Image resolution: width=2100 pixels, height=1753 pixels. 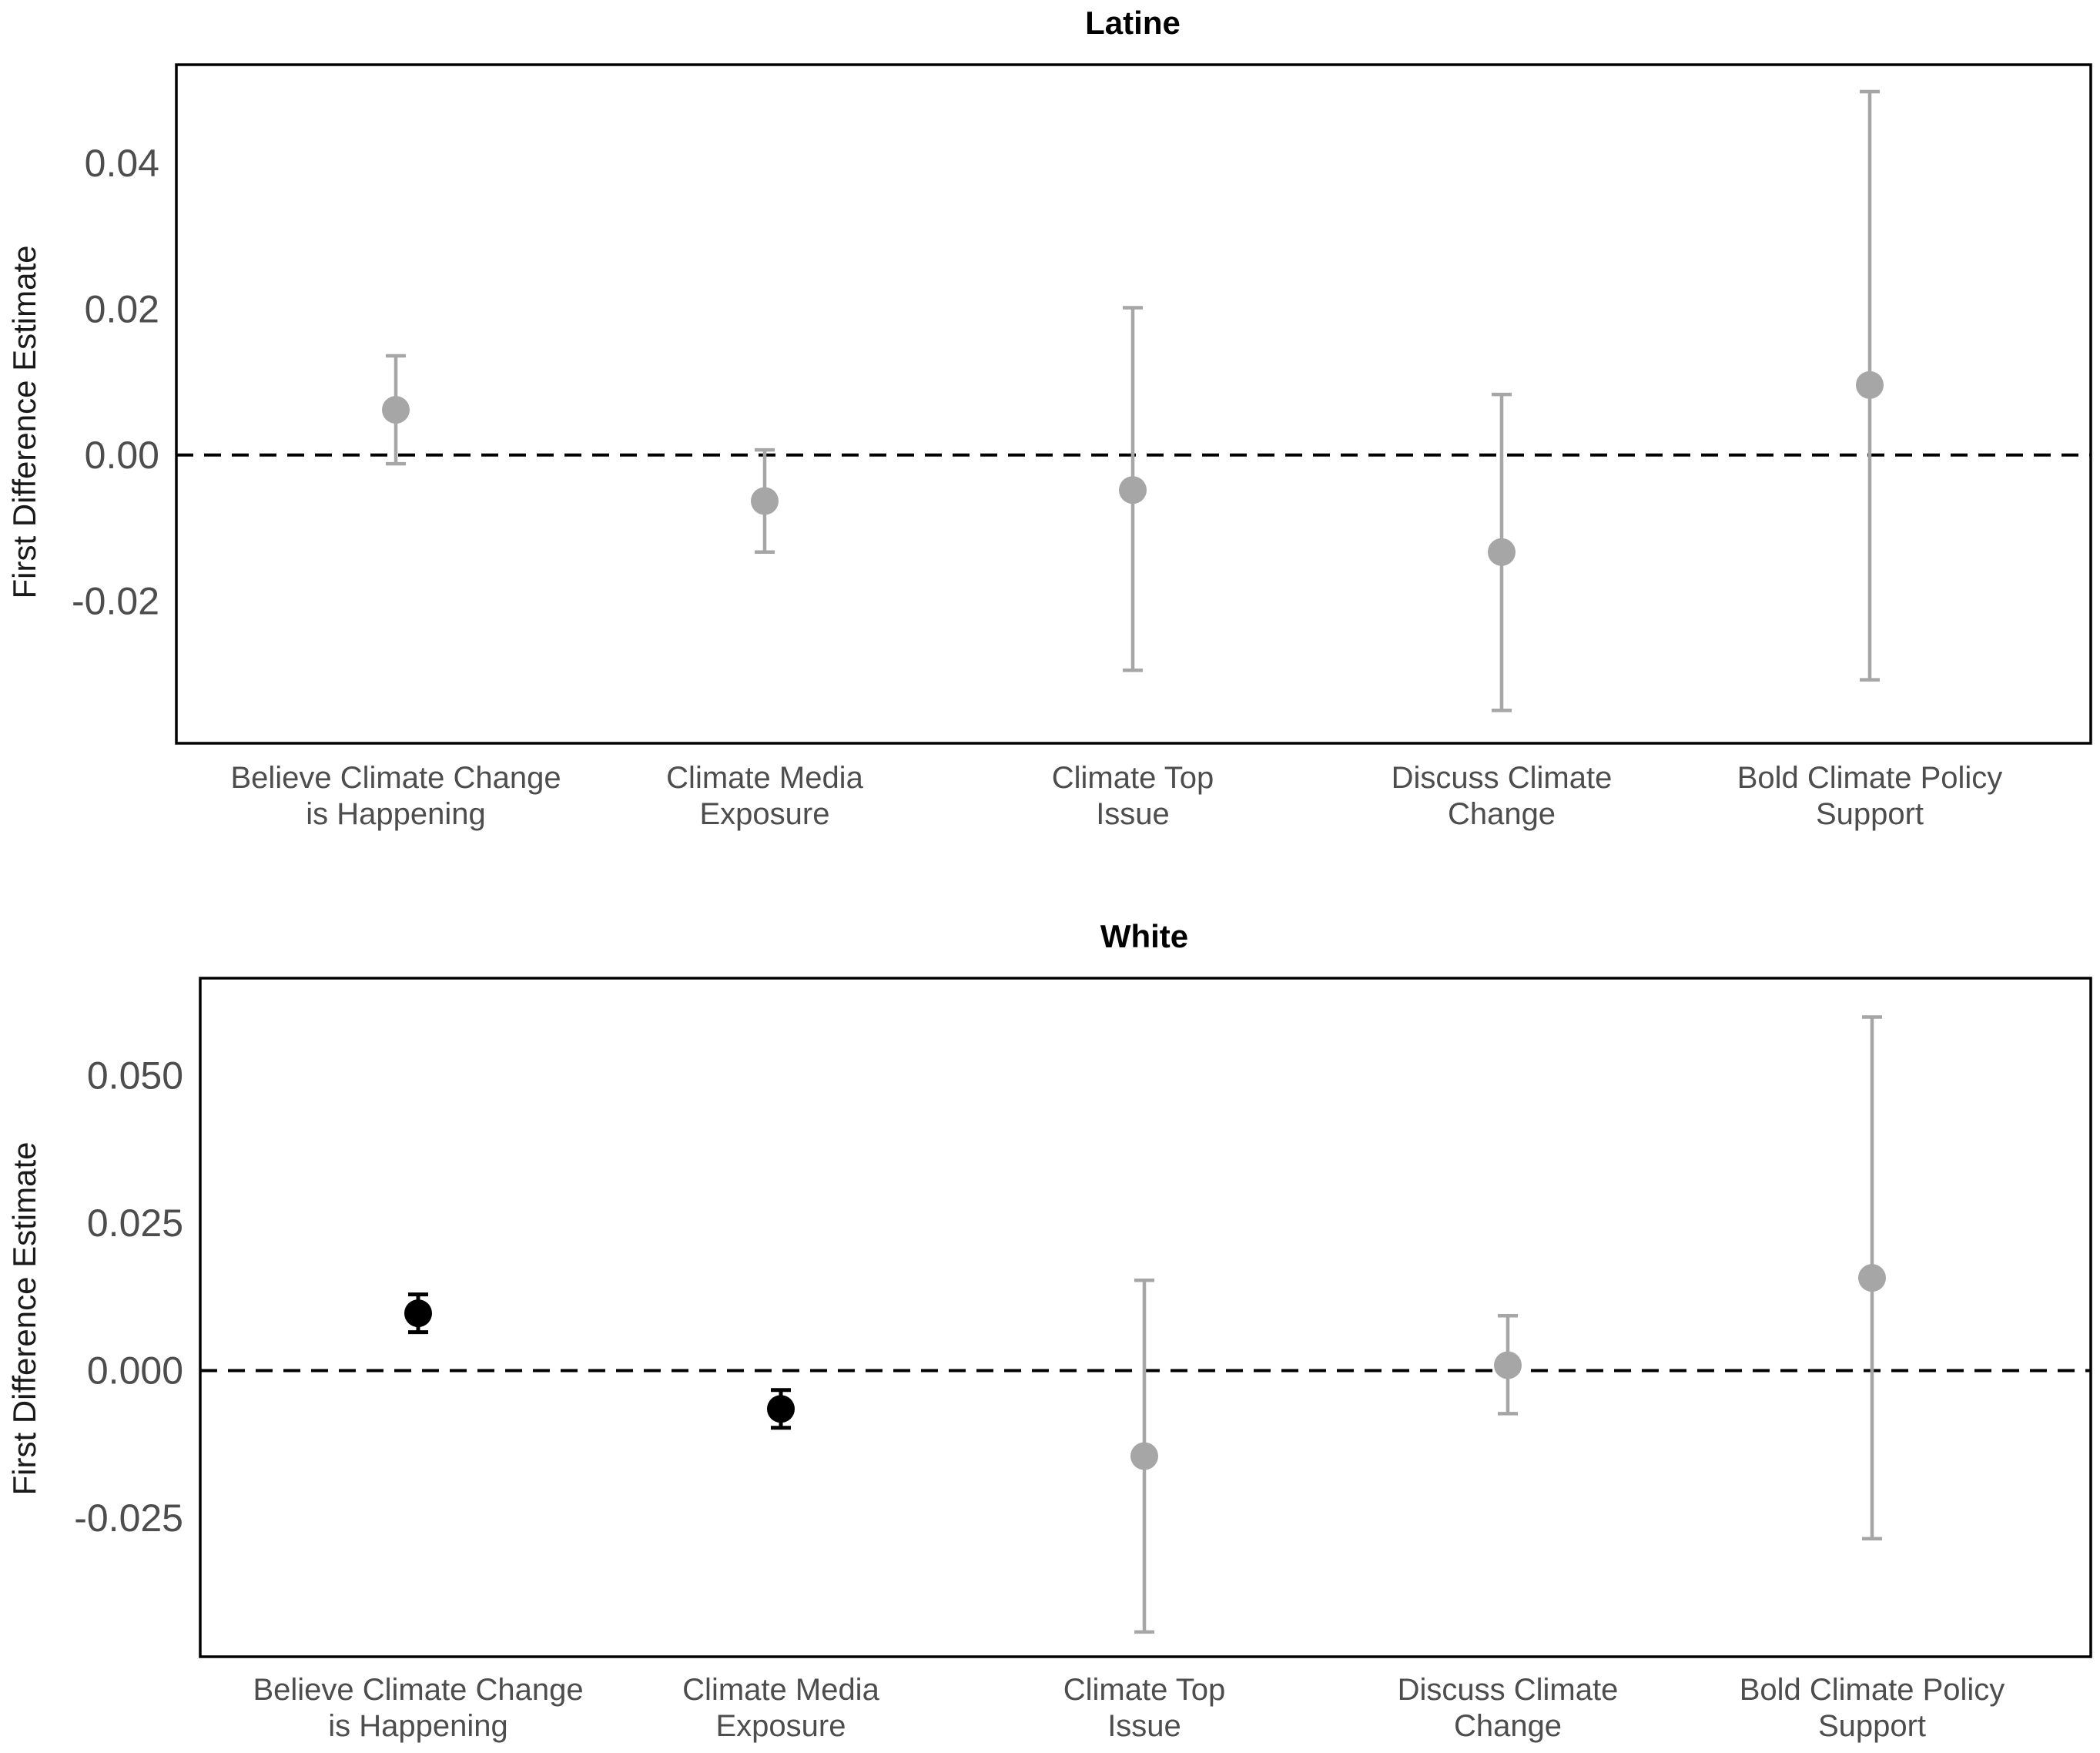 I want to click on y-tick-label: 0.050, so click(x=135, y=1075).